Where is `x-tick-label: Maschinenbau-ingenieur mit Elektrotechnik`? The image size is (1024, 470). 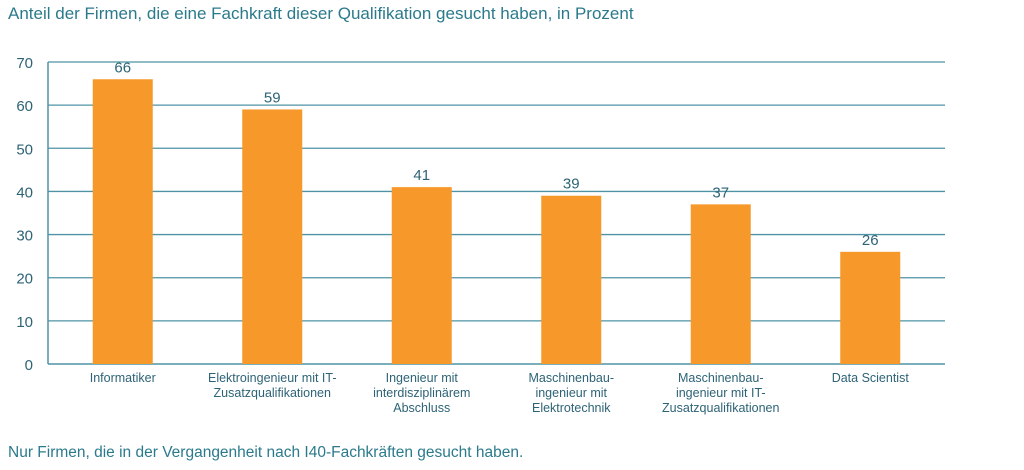 x-tick-label: Maschinenbau-ingenieur mit Elektrotechnik is located at coordinates (571, 393).